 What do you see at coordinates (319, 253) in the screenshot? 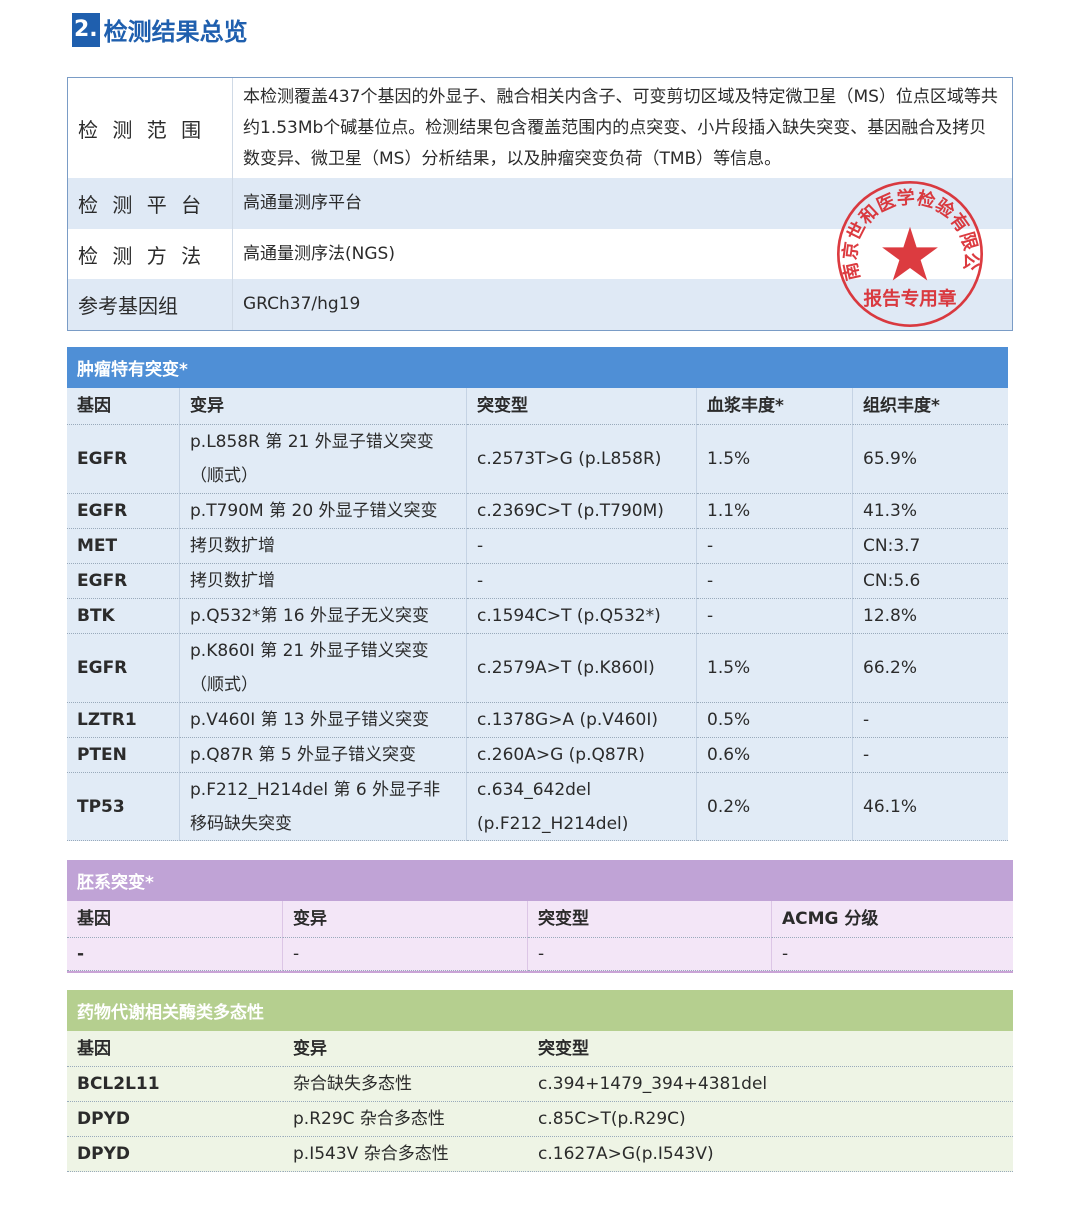
I see `overview-value: 高通量测序法(NGS)` at bounding box center [319, 253].